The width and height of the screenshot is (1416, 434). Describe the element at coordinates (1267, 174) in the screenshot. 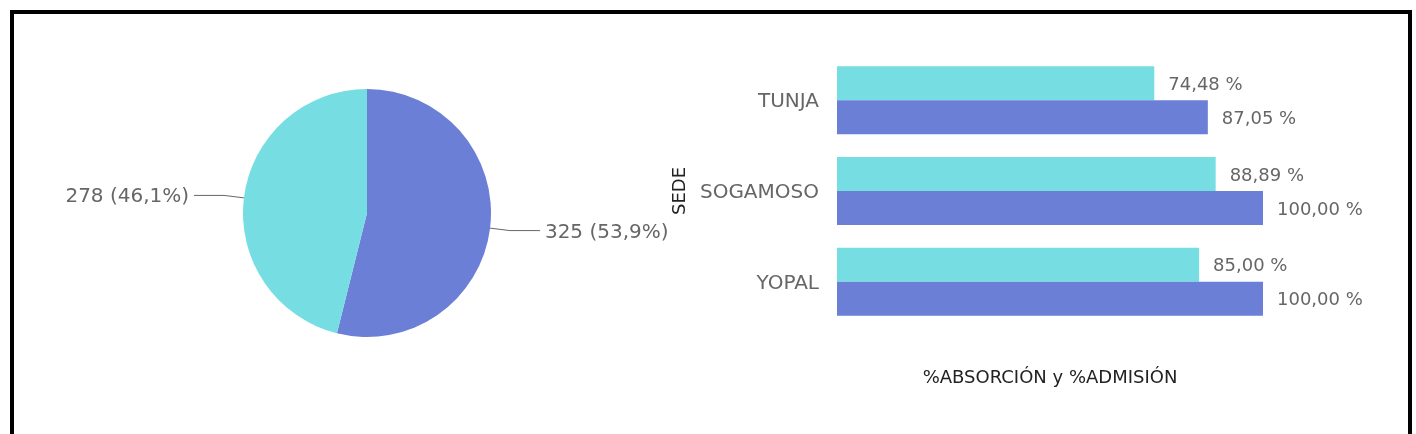

I see `data-label: 88,89 %` at that location.